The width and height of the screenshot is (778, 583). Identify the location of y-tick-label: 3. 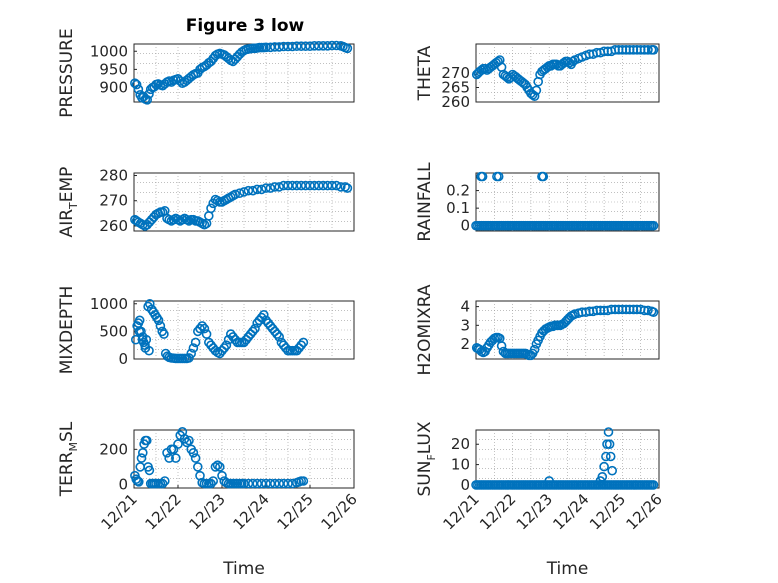
(465, 325).